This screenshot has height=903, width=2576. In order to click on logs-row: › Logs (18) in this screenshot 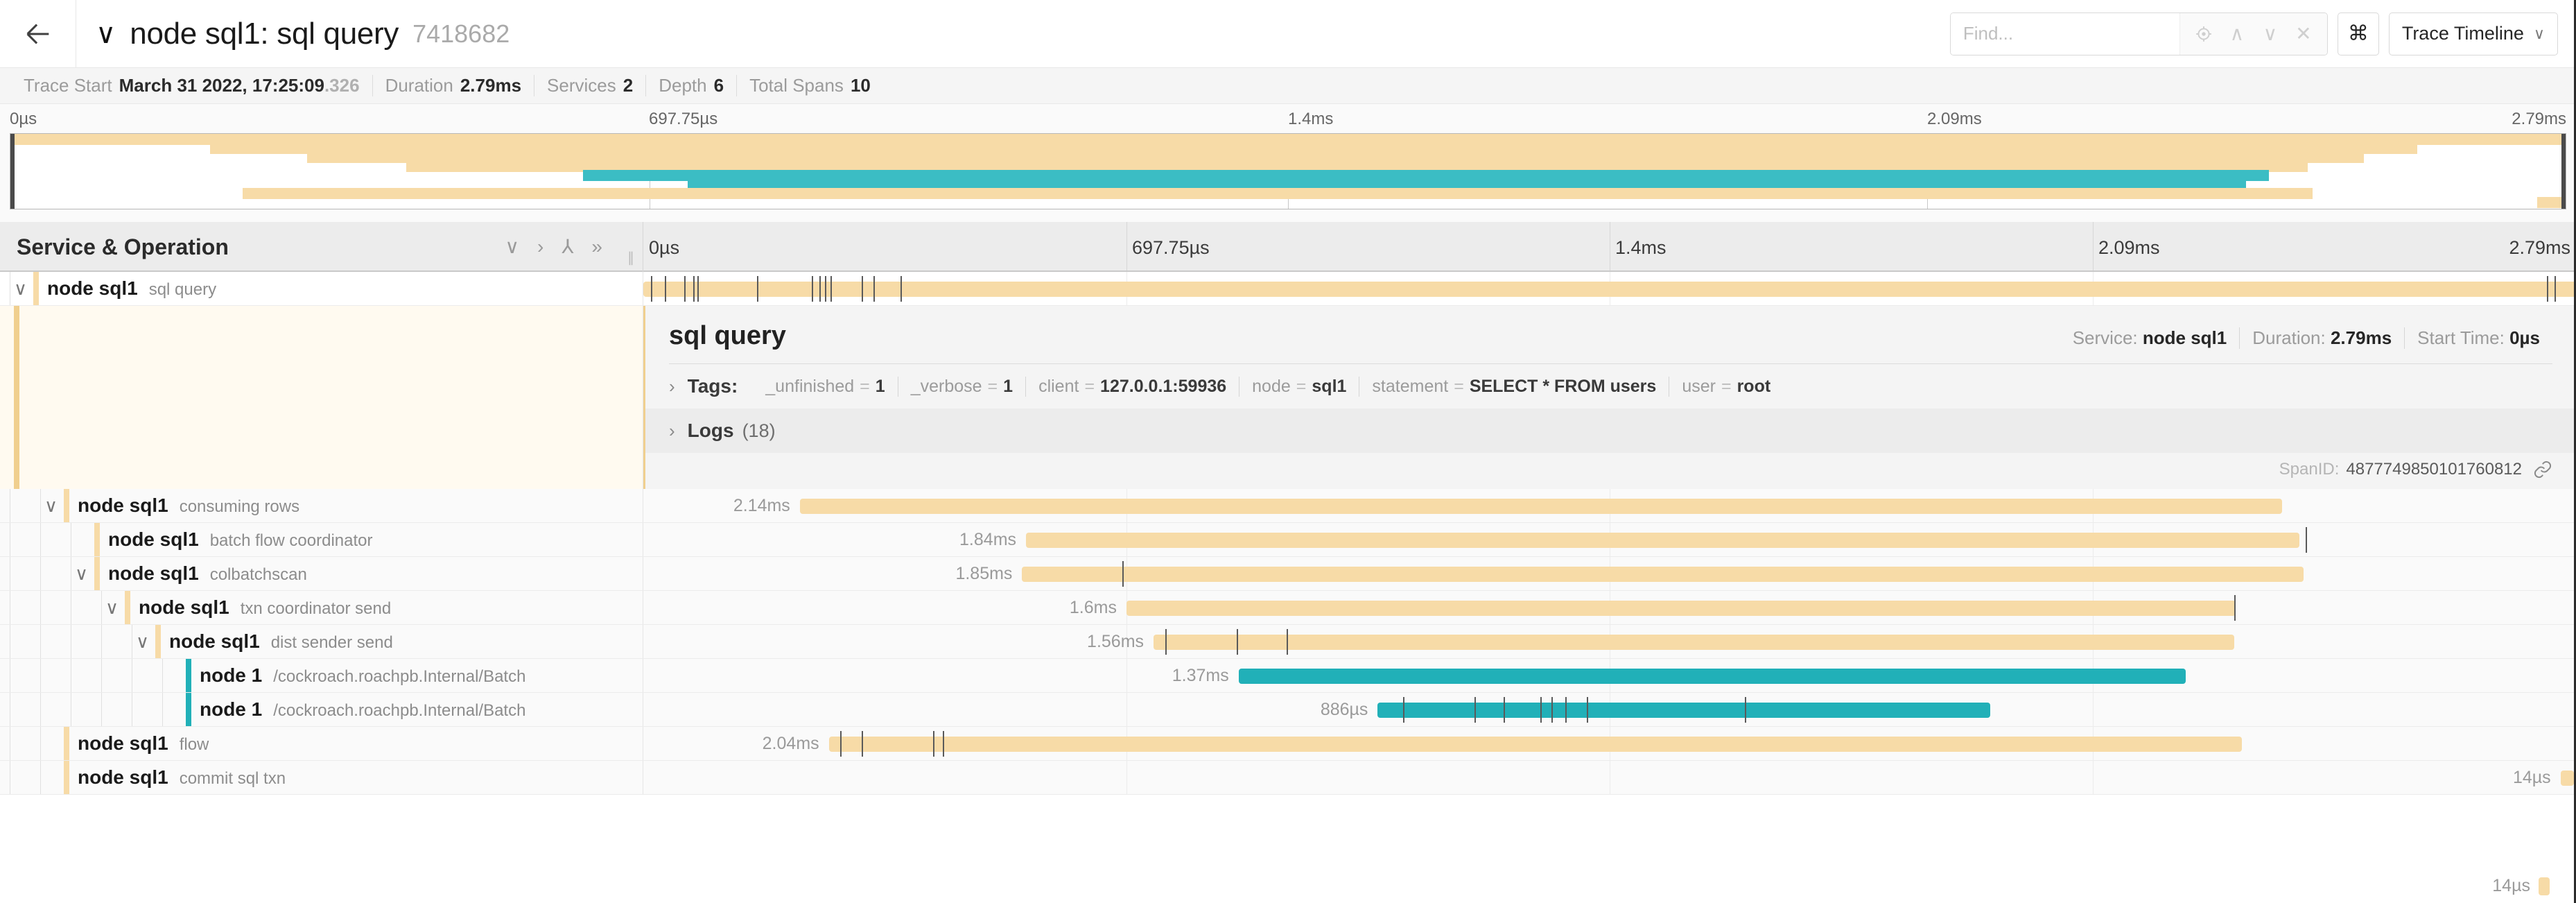, I will do `click(1610, 431)`.